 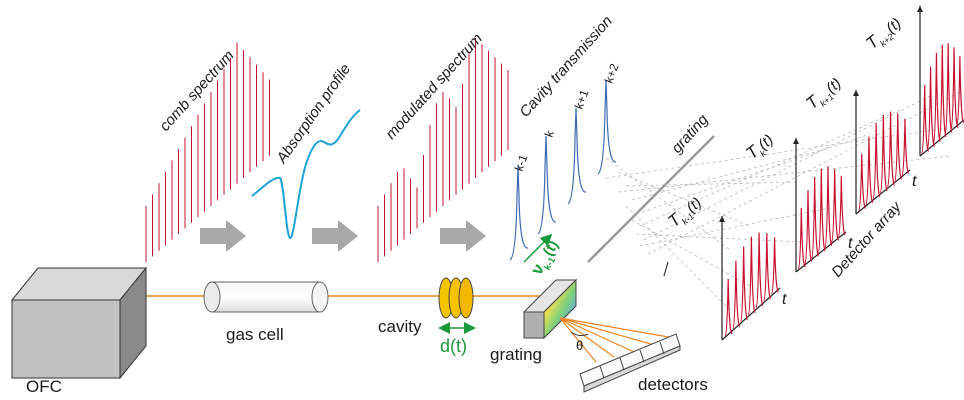 I want to click on cavity-transmission-peaks, so click(x=563, y=170).